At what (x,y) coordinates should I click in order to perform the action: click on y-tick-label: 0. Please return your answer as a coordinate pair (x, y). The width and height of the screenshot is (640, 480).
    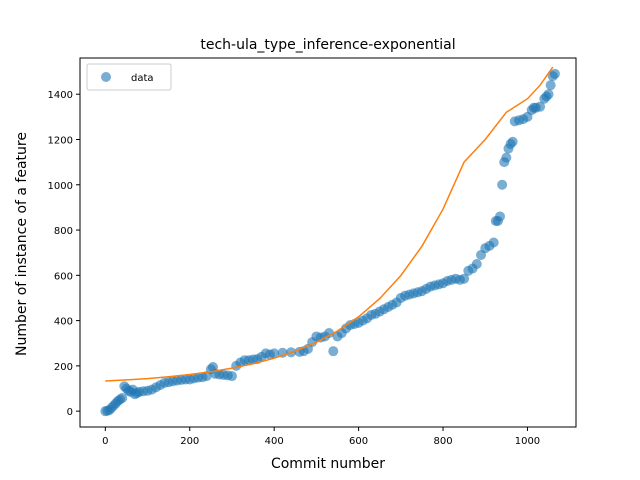
    Looking at the image, I should click on (70, 412).